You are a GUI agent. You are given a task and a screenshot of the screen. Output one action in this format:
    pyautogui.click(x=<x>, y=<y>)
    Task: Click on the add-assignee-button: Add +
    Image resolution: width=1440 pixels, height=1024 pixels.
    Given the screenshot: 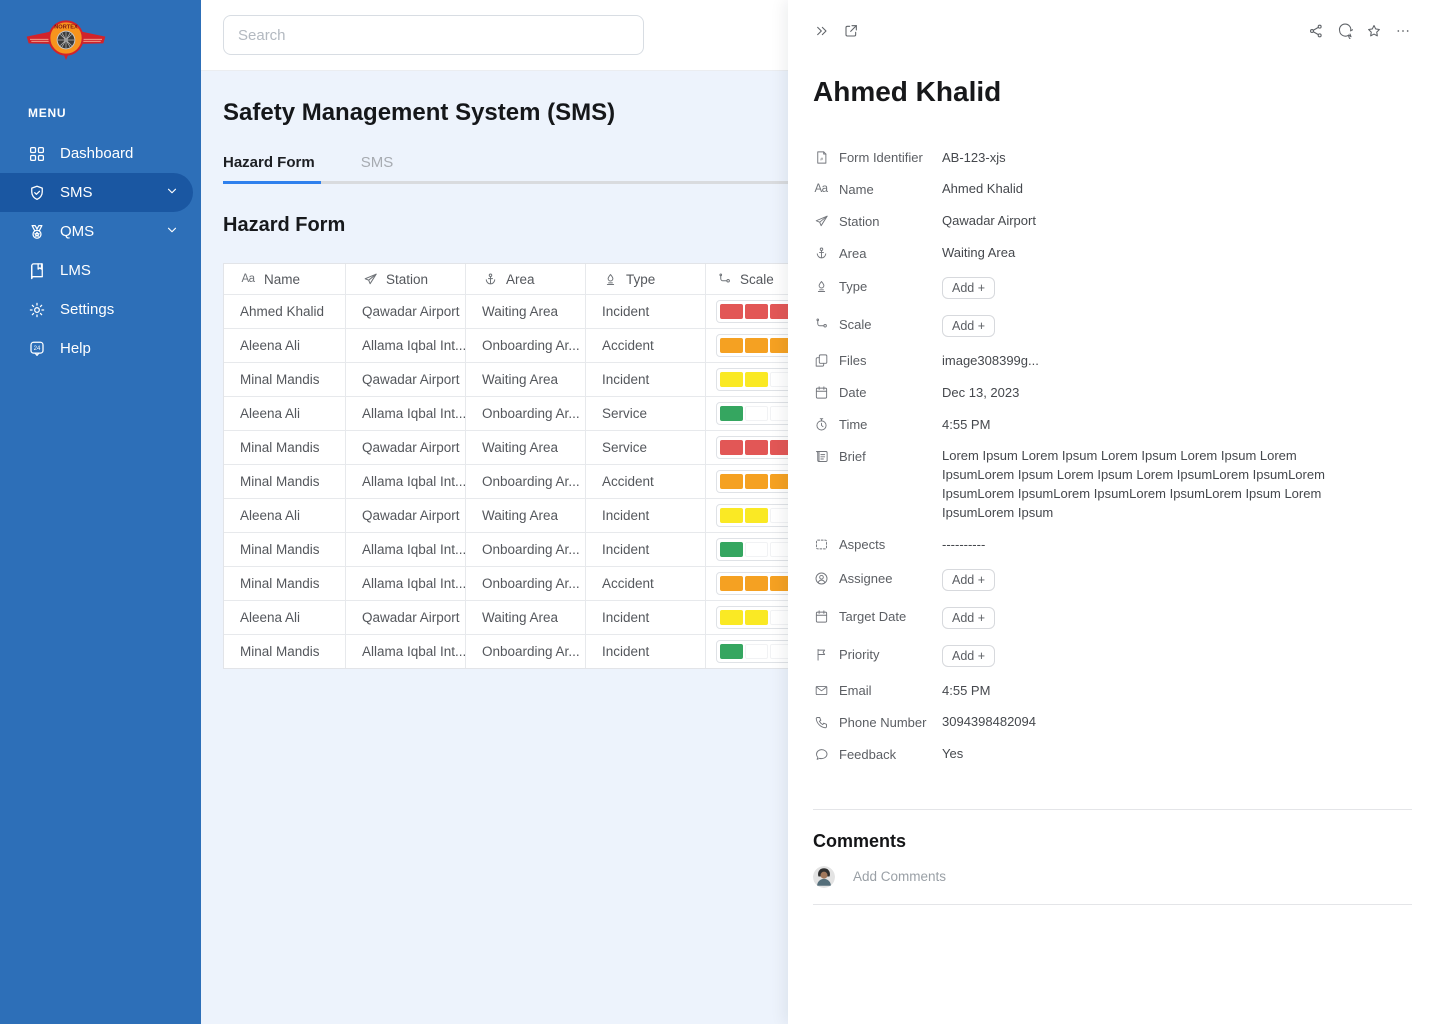 What is the action you would take?
    pyautogui.click(x=969, y=580)
    